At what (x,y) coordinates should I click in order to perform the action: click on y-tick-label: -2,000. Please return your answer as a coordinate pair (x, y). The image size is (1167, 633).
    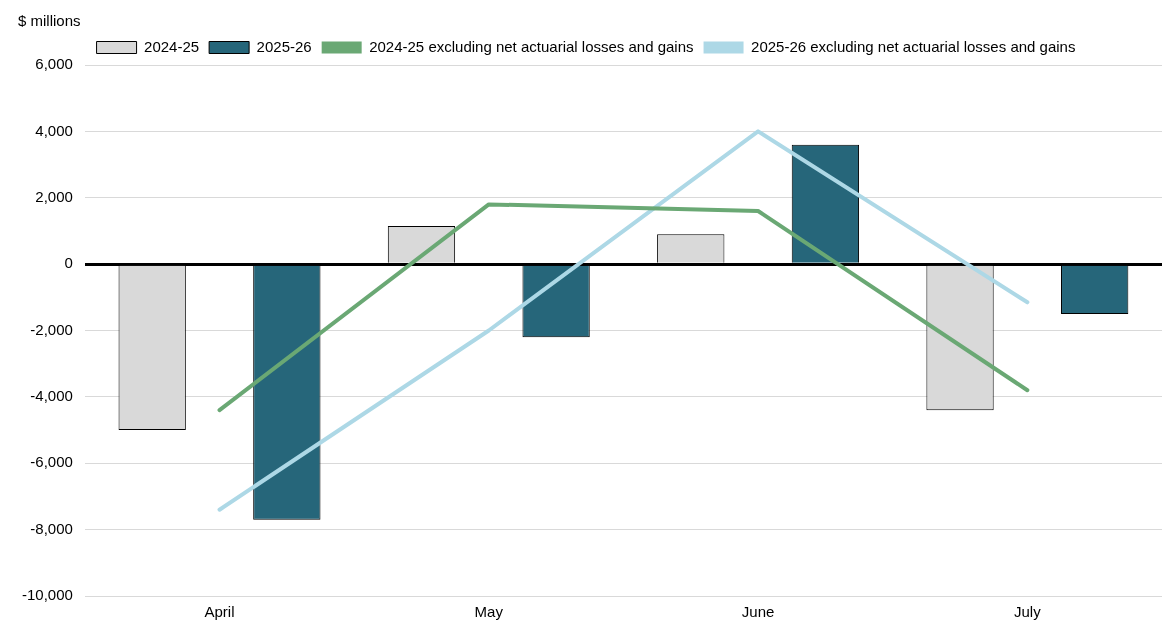
    Looking at the image, I should click on (51, 329).